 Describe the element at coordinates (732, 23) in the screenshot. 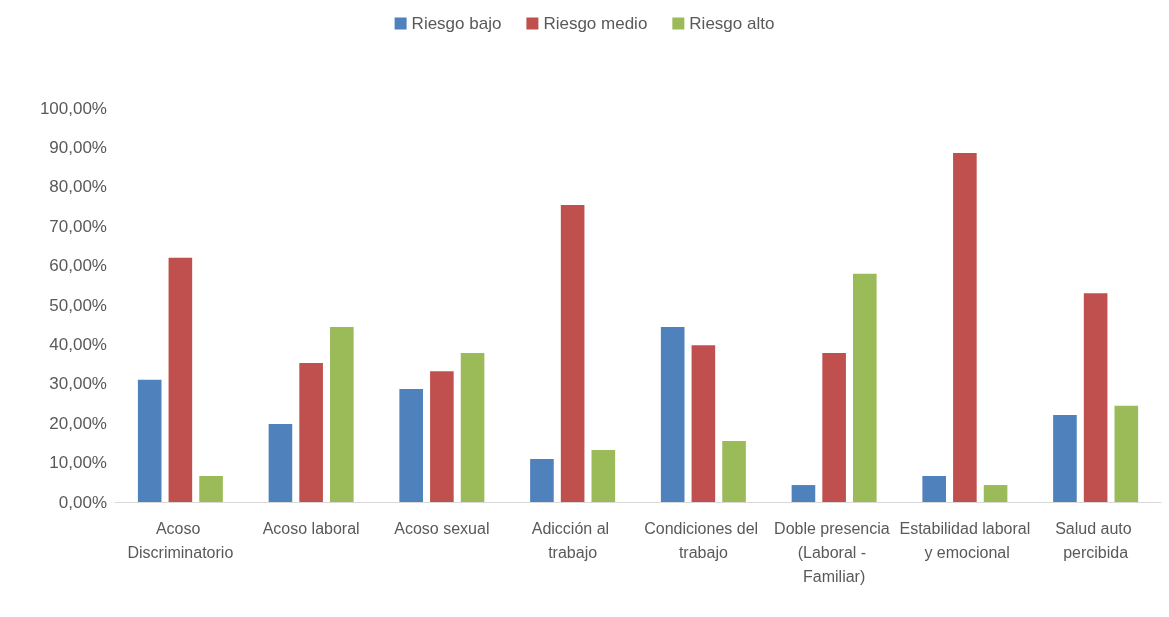

I see `legend-label: Riesgo alto` at that location.